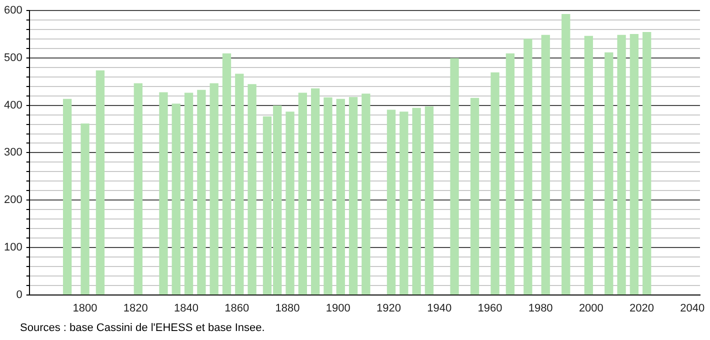 The height and width of the screenshot is (340, 710). Describe the element at coordinates (142, 328) in the screenshot. I see `source-note: Sources : base Cassini de l'EHESS et base Insee.` at that location.